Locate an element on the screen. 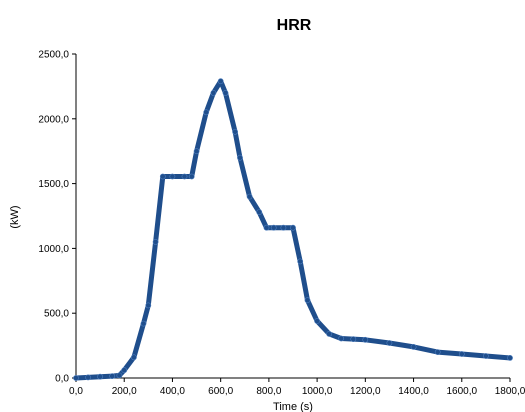  x-tick-label: 1200,0 is located at coordinates (365, 391).